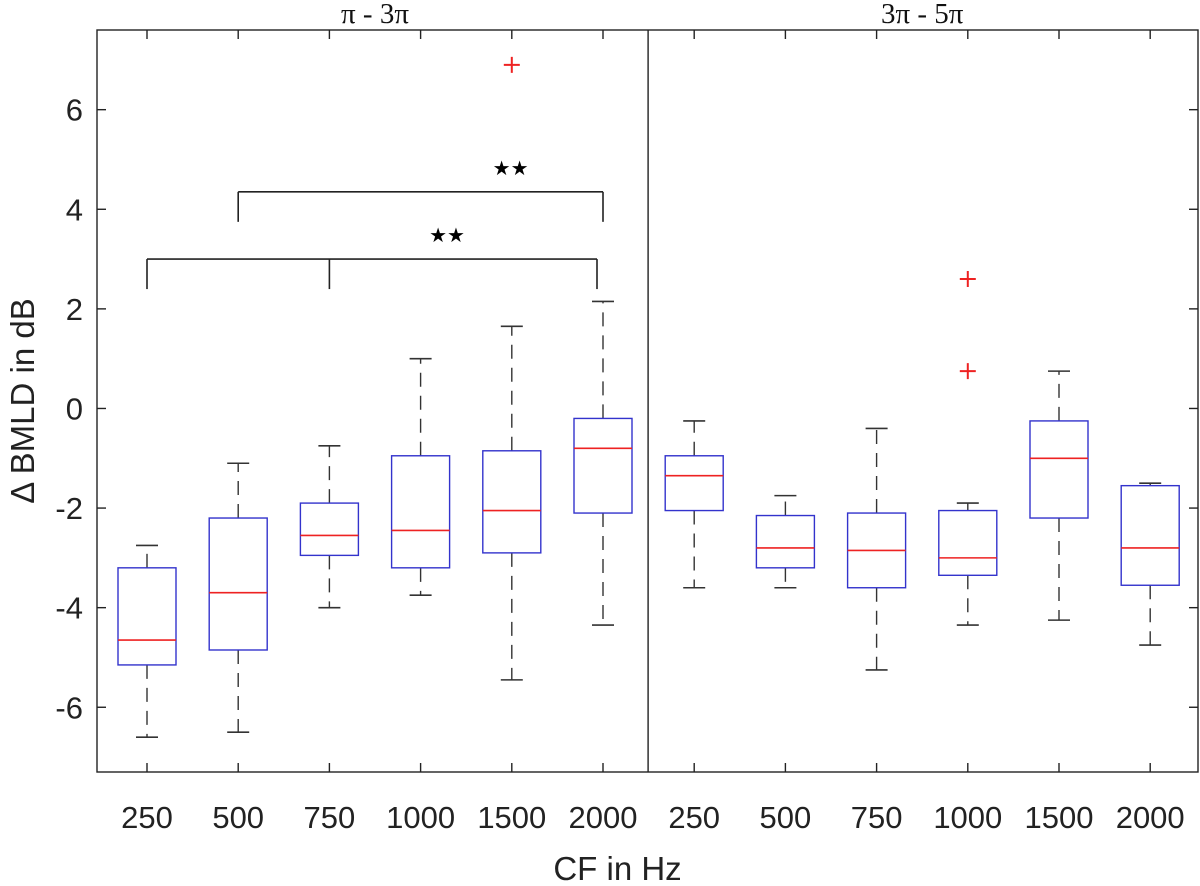 Image resolution: width=1200 pixels, height=886 pixels. Describe the element at coordinates (74, 110) in the screenshot. I see `y-tick-label: 6` at that location.